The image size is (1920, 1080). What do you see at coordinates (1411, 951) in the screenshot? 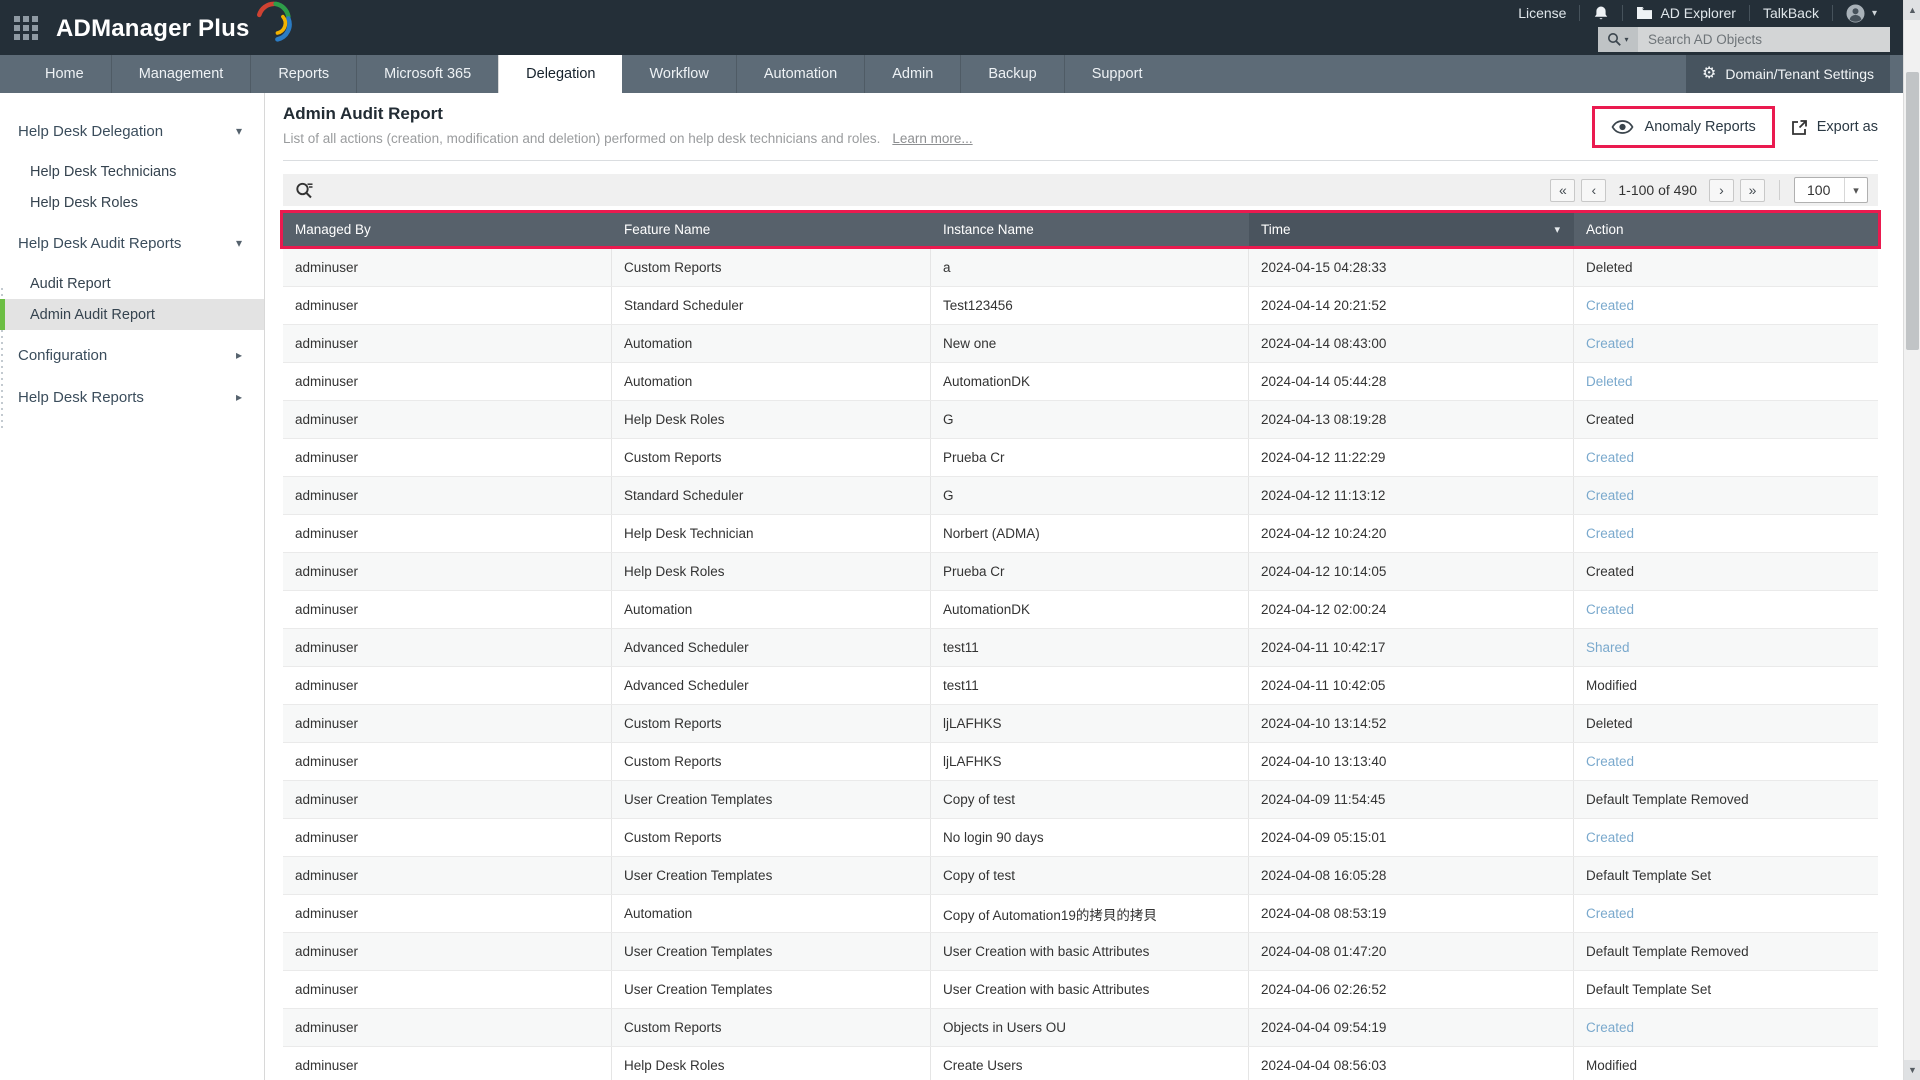
I see `cell-time: 2024-04-08 01:47:20` at bounding box center [1411, 951].